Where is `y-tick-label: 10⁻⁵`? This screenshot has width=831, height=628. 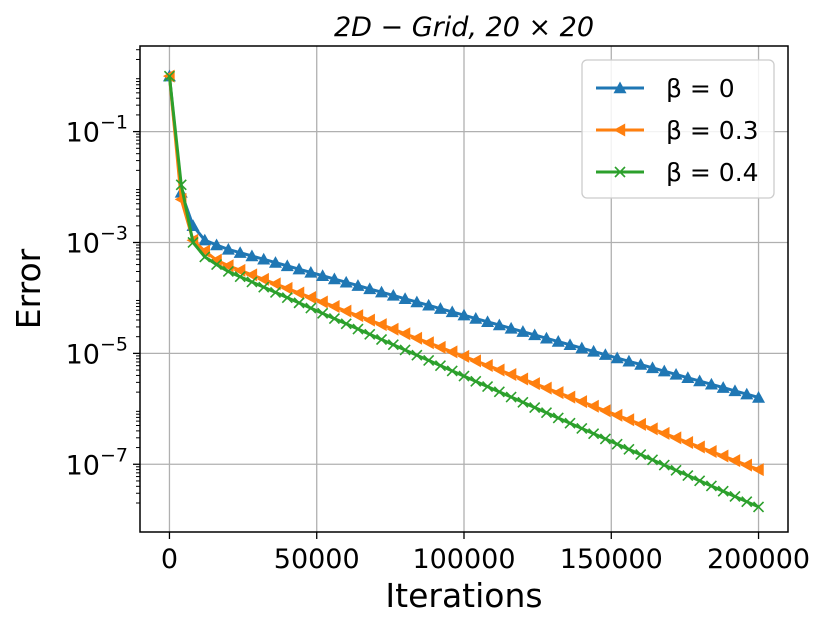
y-tick-label: 10⁻⁵ is located at coordinates (97, 351).